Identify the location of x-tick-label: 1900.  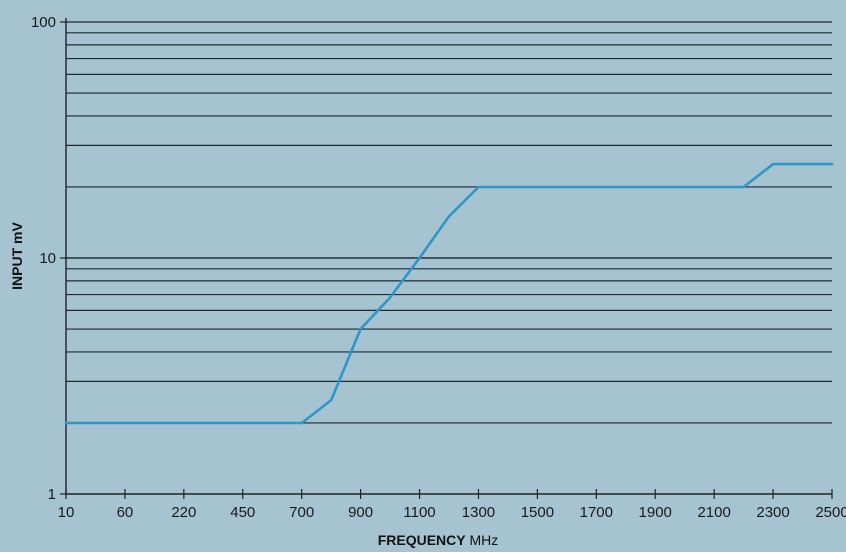
(655, 512).